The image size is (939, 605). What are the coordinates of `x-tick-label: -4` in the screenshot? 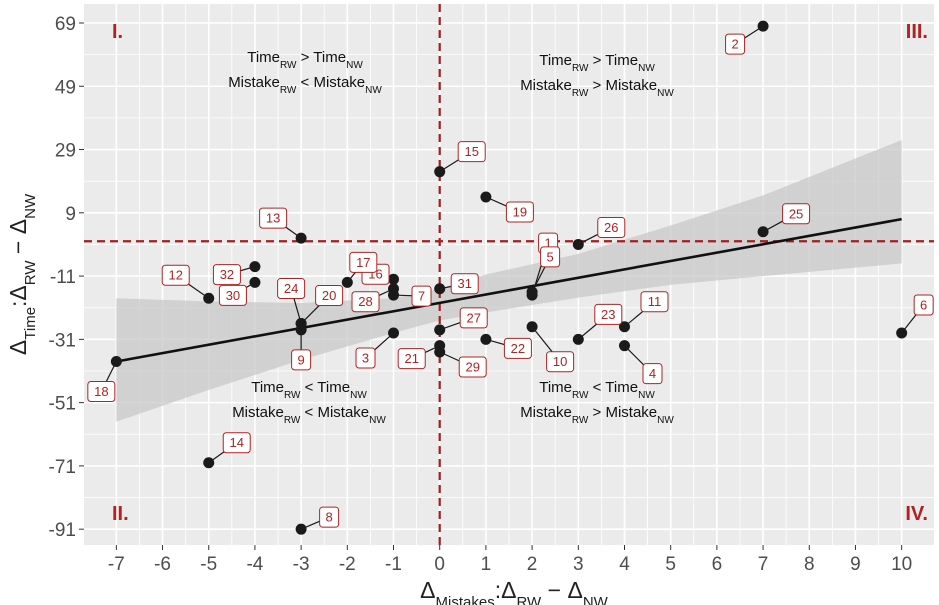 It's located at (254, 564).